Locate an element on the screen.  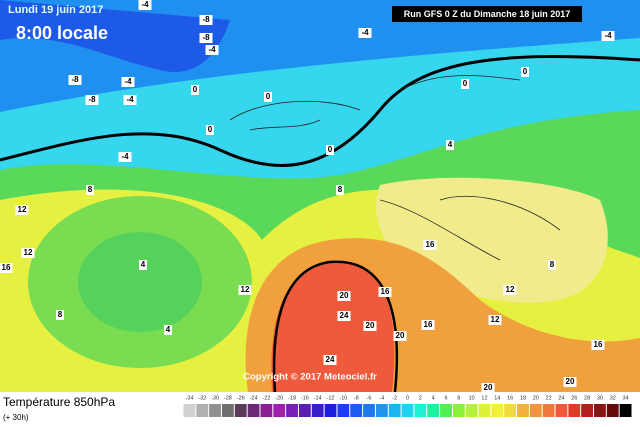
run-box is located at coordinates (487, 14).